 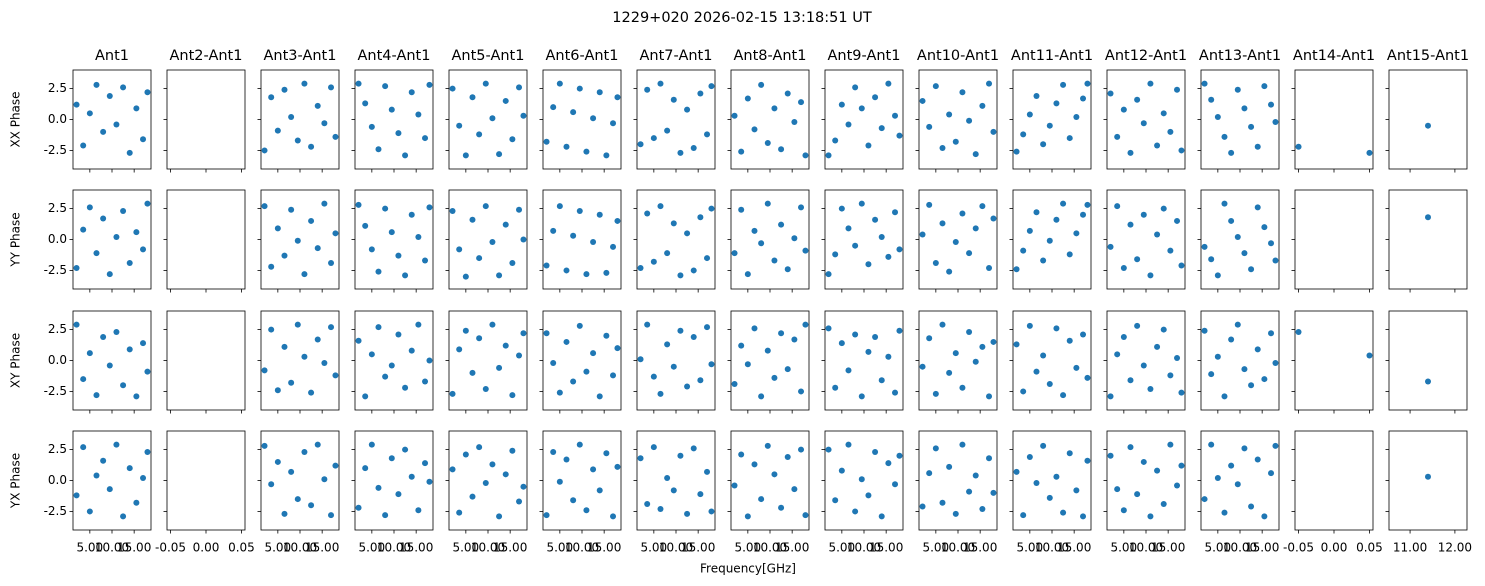 I want to click on column-title: Ant7-Ant1, so click(x=676, y=56).